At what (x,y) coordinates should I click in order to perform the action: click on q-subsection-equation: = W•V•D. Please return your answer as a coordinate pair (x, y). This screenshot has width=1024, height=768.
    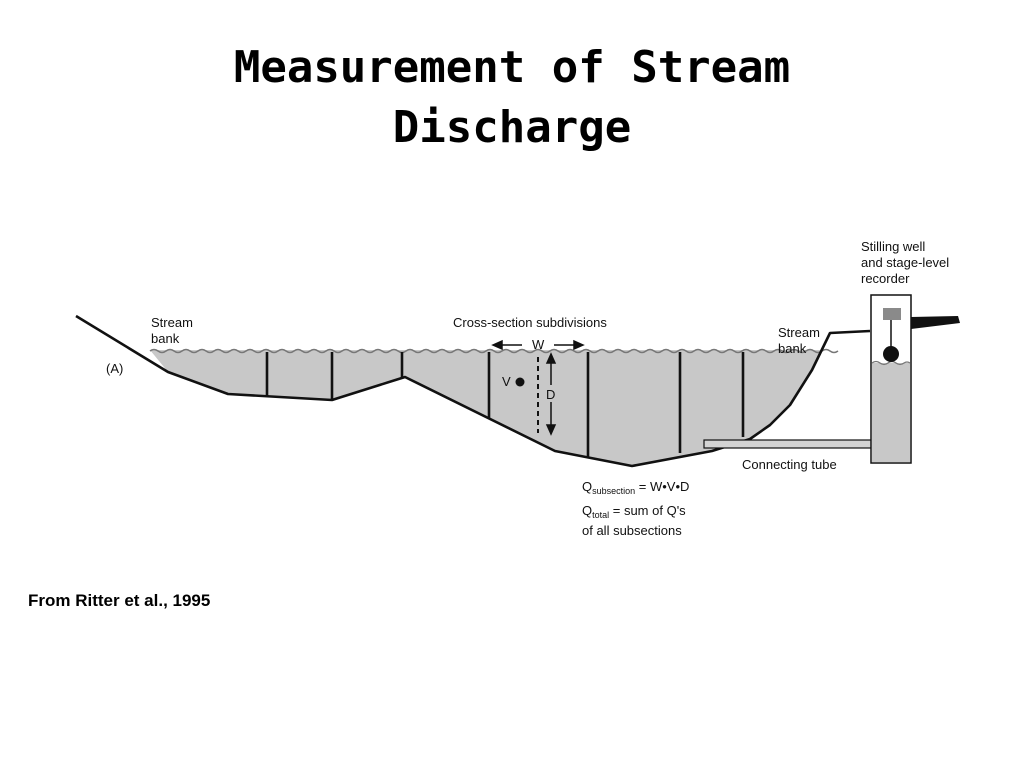
    Looking at the image, I should click on (662, 486).